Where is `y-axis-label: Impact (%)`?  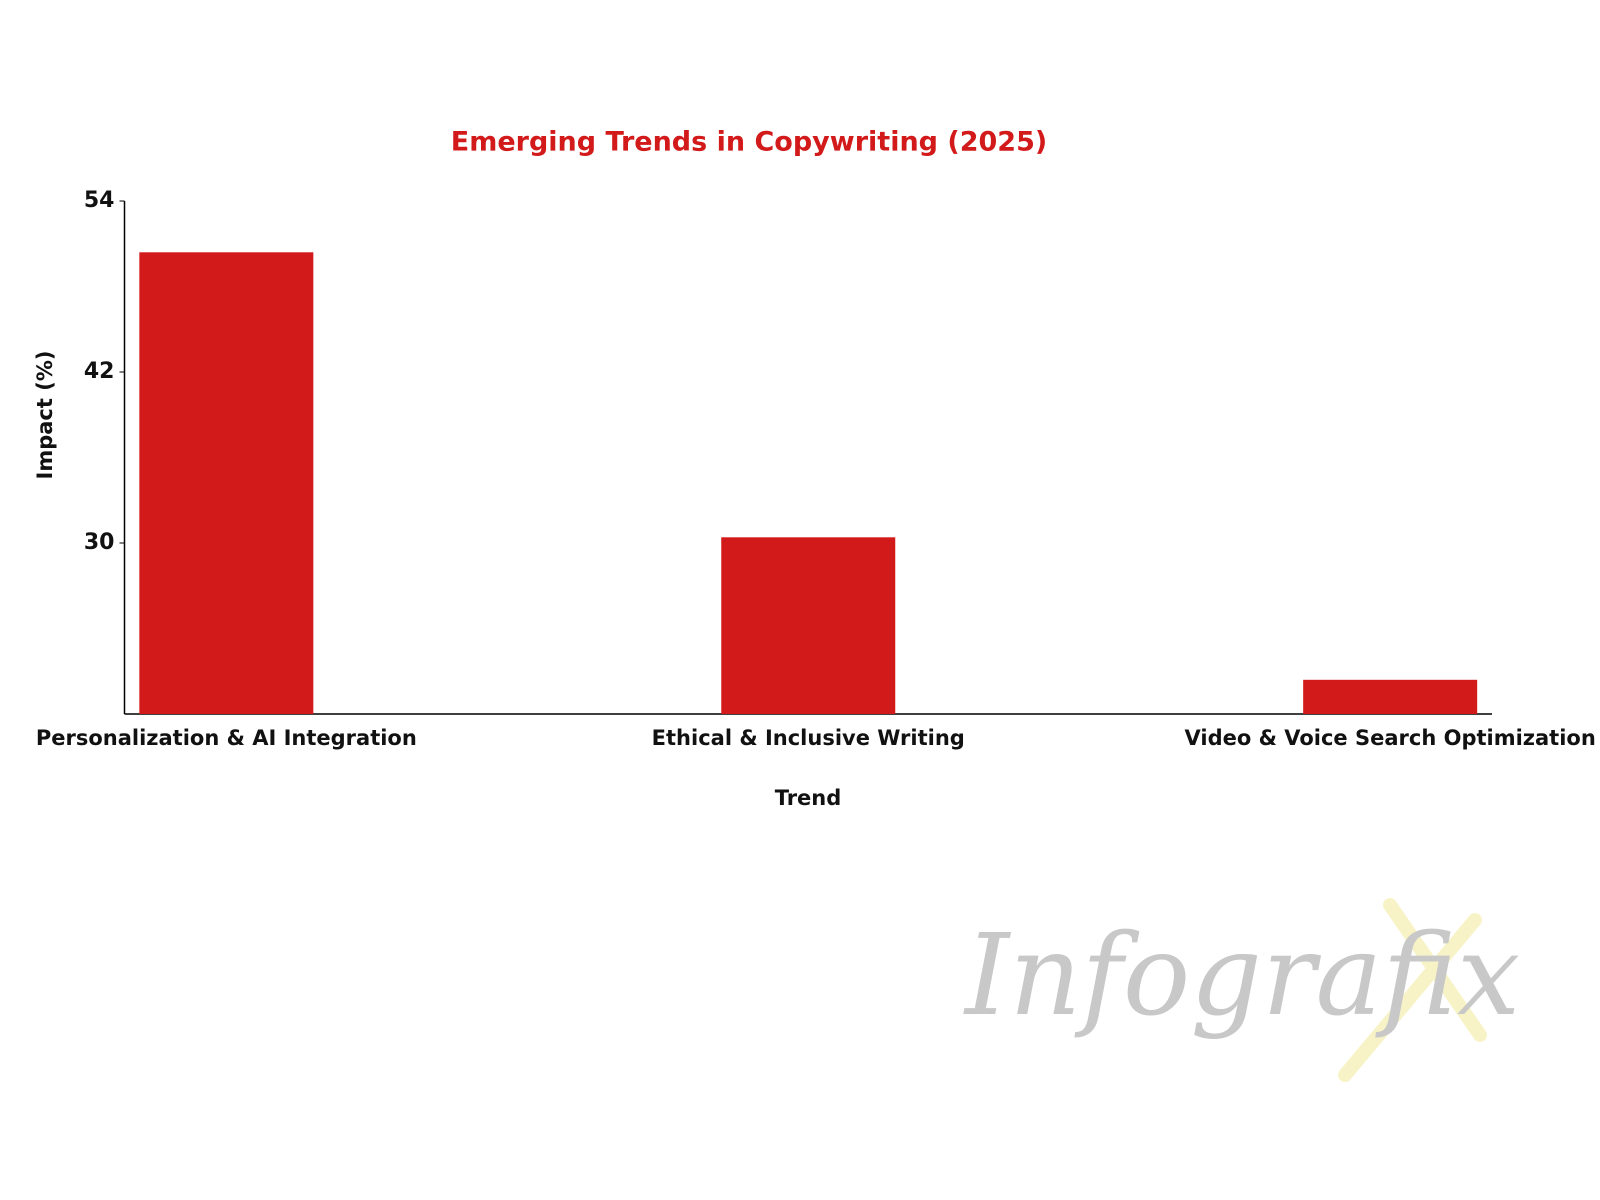
y-axis-label: Impact (%) is located at coordinates (45, 415).